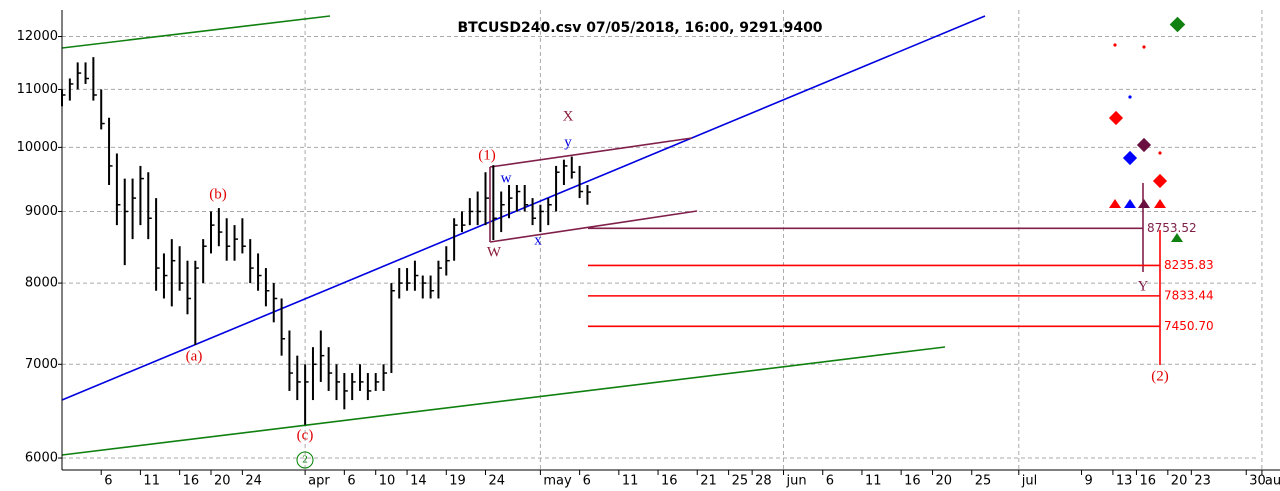  What do you see at coordinates (1089, 481) in the screenshot?
I see `x-tick-label: 9` at bounding box center [1089, 481].